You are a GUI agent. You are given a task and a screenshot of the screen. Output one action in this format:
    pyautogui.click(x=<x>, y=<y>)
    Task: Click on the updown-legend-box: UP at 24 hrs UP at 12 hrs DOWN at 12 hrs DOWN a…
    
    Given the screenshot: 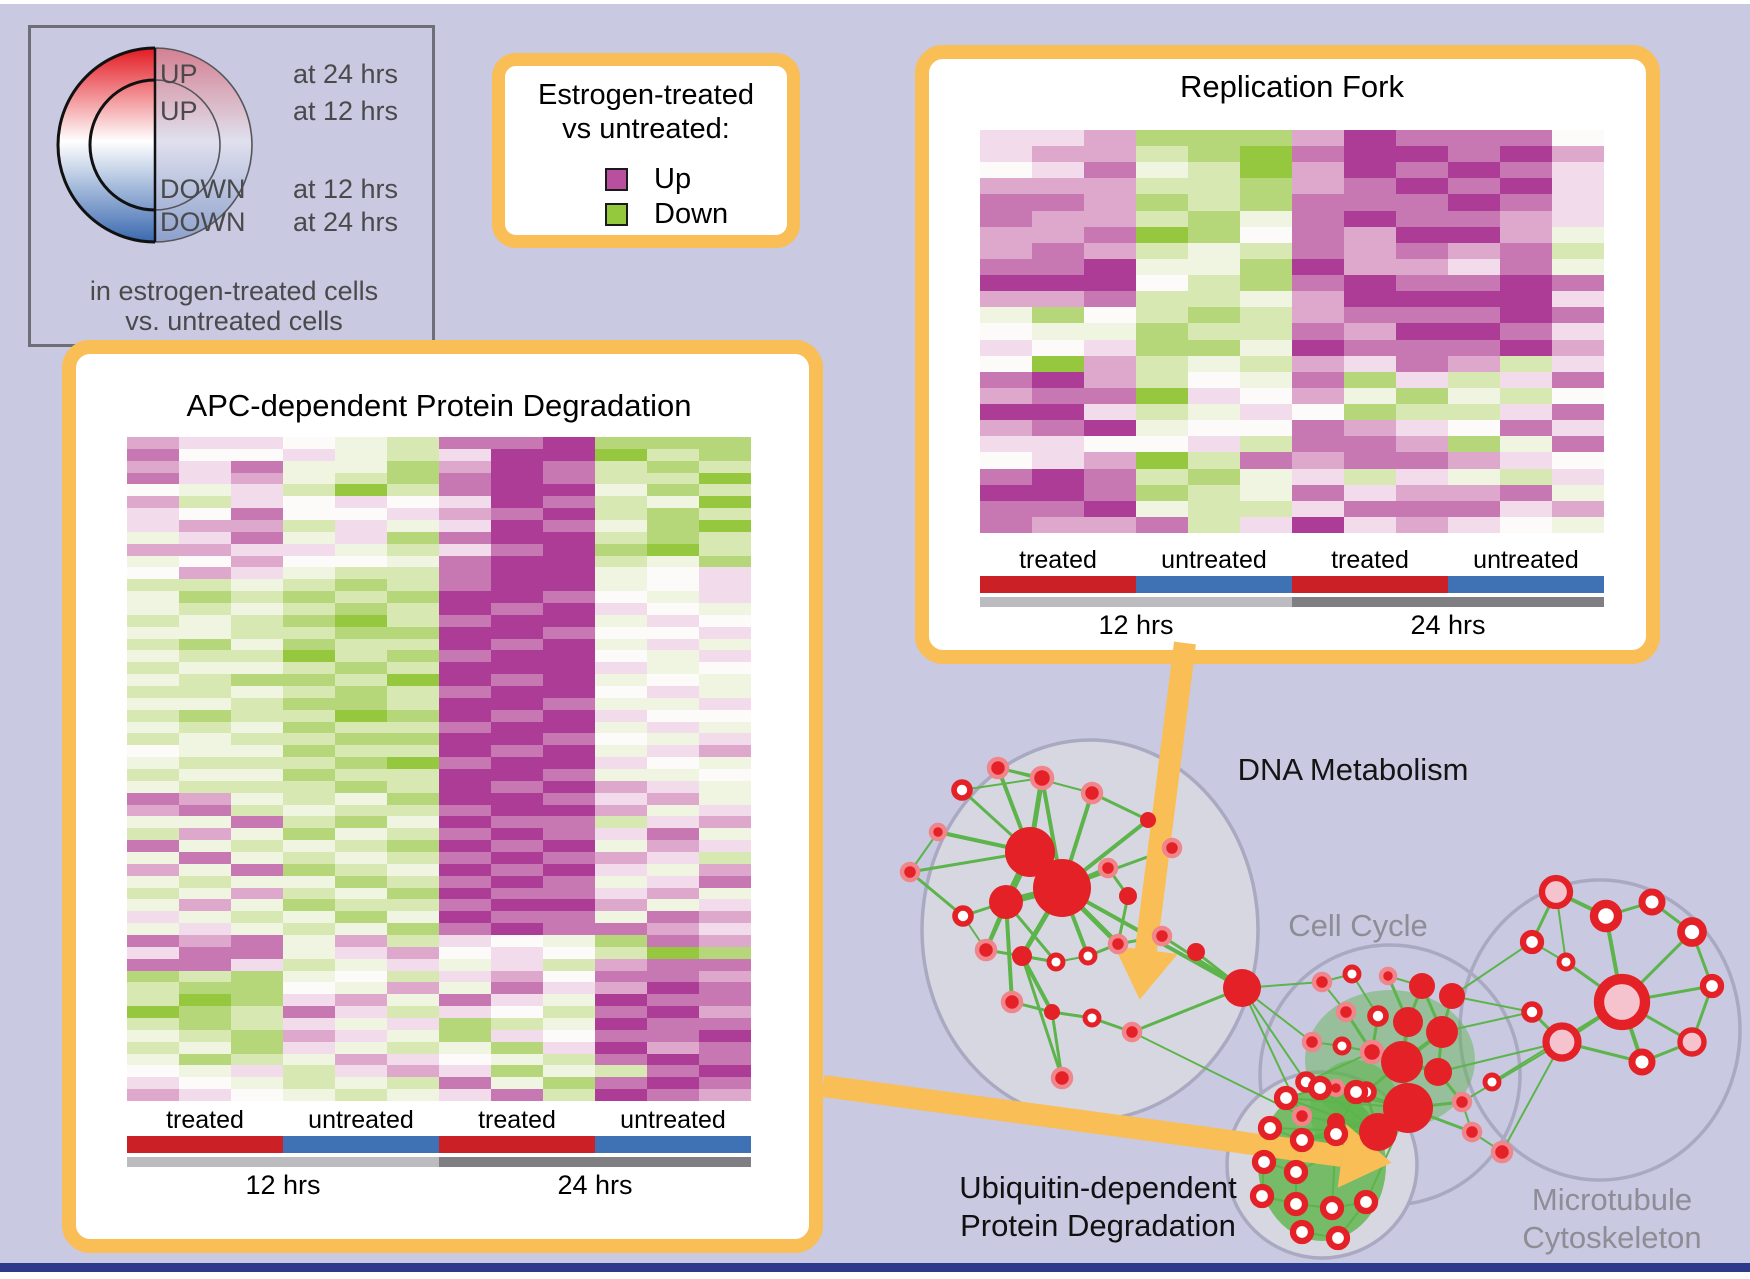 What is the action you would take?
    pyautogui.click(x=231, y=186)
    